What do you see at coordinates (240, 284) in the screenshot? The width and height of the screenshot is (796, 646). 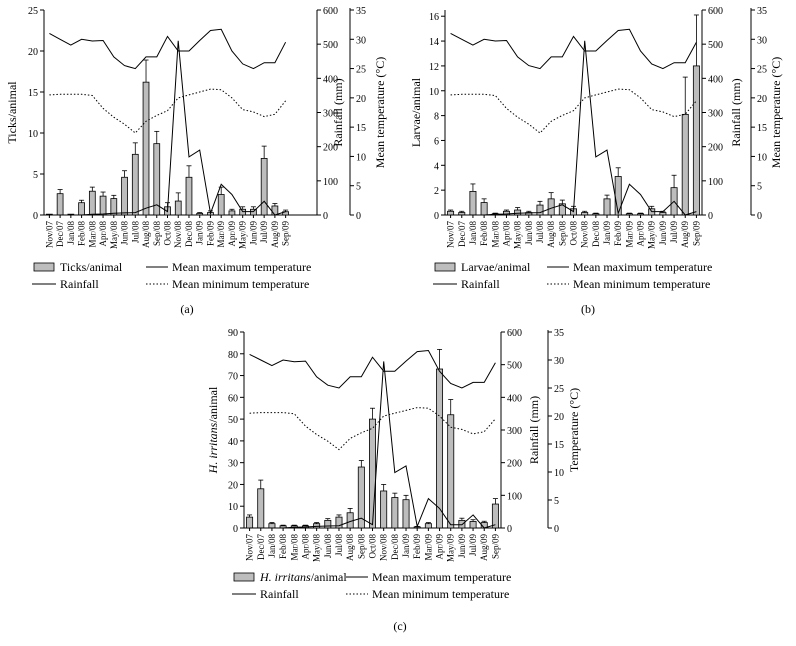 I see `legend-tmin-label: Mean minimum temperature` at bounding box center [240, 284].